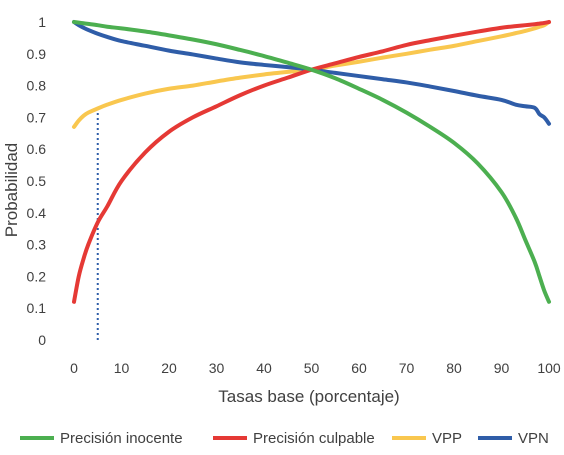 This screenshot has width=564, height=455. Describe the element at coordinates (37, 117) in the screenshot. I see `y-tick-label: 0.7` at that location.